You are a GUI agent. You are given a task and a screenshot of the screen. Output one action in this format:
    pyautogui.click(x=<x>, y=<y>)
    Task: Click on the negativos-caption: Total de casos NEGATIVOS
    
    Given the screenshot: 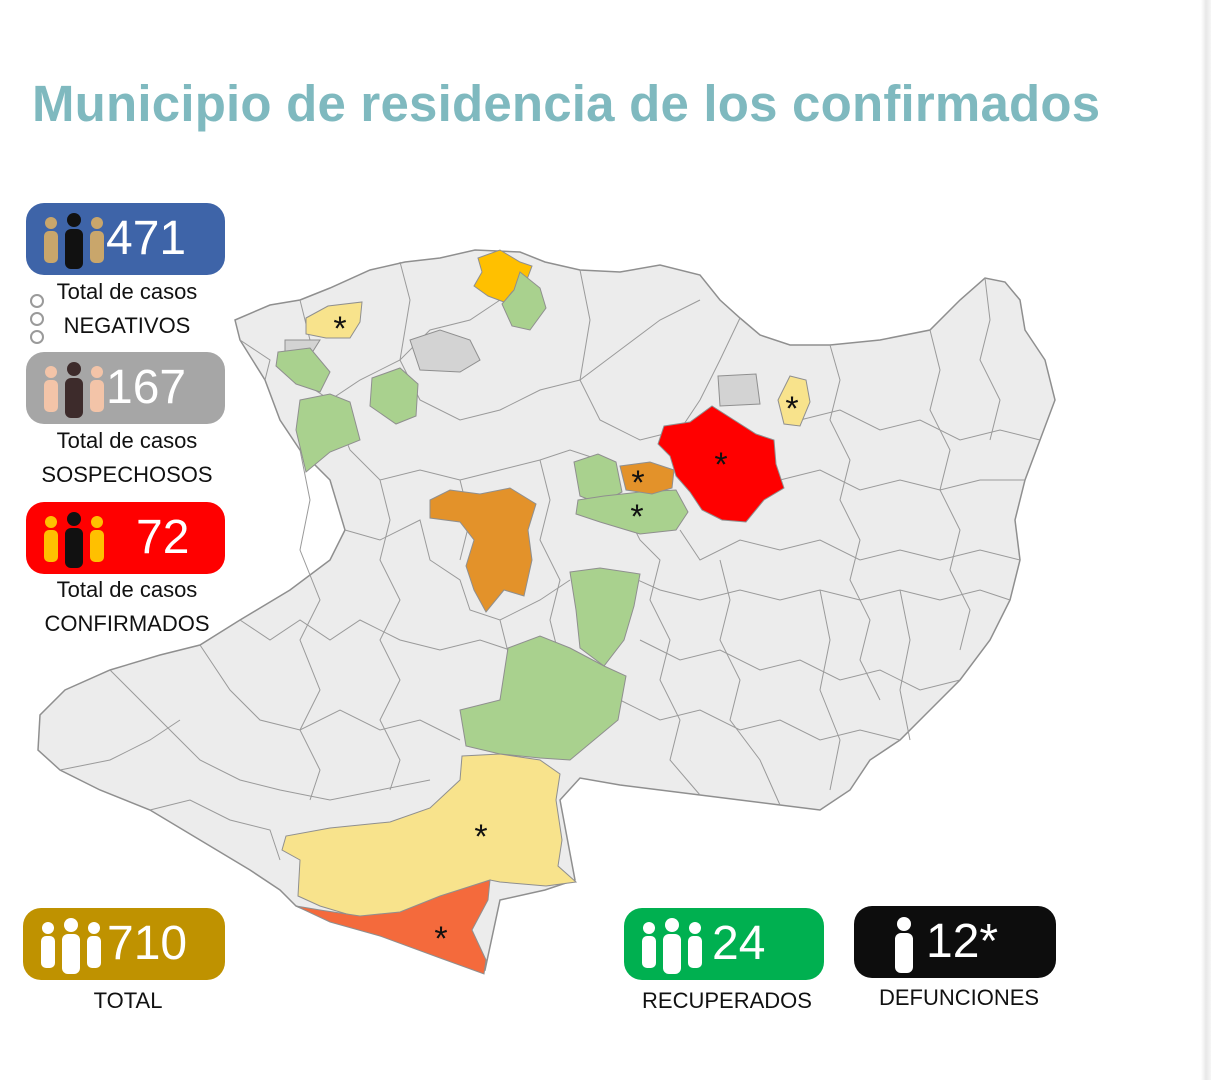 What is the action you would take?
    pyautogui.click(x=127, y=309)
    